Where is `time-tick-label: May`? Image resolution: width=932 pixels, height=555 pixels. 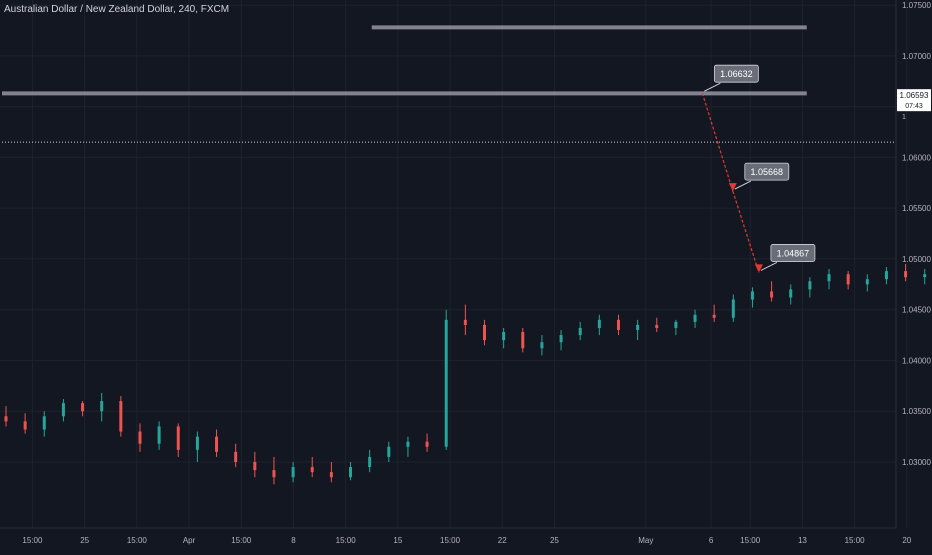
time-tick-label: May is located at coordinates (645, 540).